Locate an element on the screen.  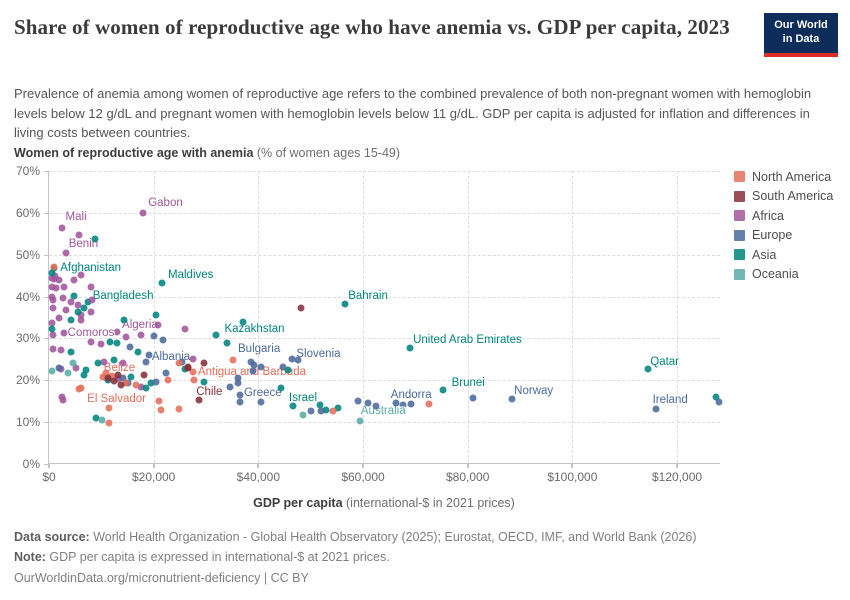
data-point-qatar is located at coordinates (648, 369).